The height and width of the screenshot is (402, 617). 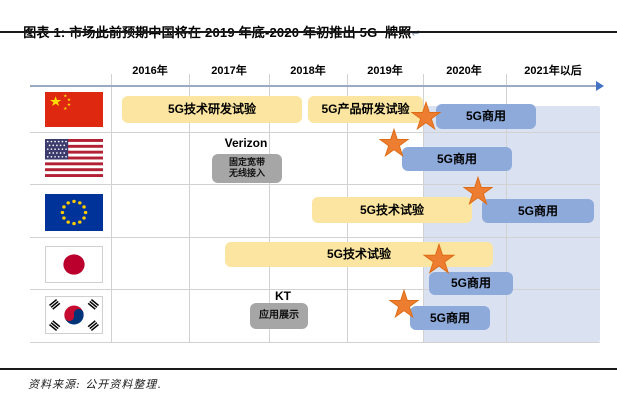 What do you see at coordinates (229, 71) in the screenshot?
I see `year-header-2017: 2017年` at bounding box center [229, 71].